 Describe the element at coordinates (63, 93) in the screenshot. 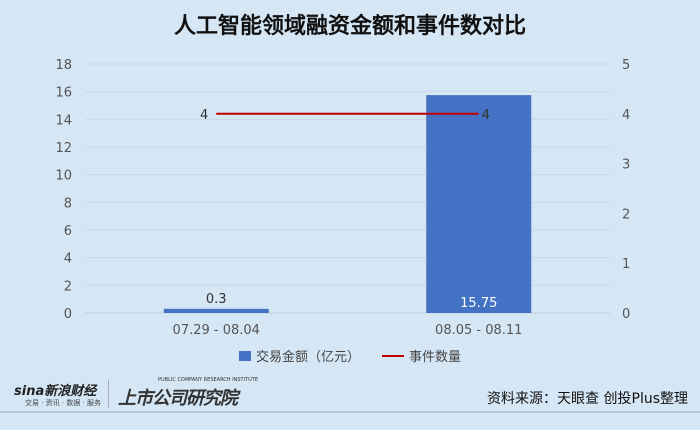

I see `y-left-tick-label: 16` at that location.